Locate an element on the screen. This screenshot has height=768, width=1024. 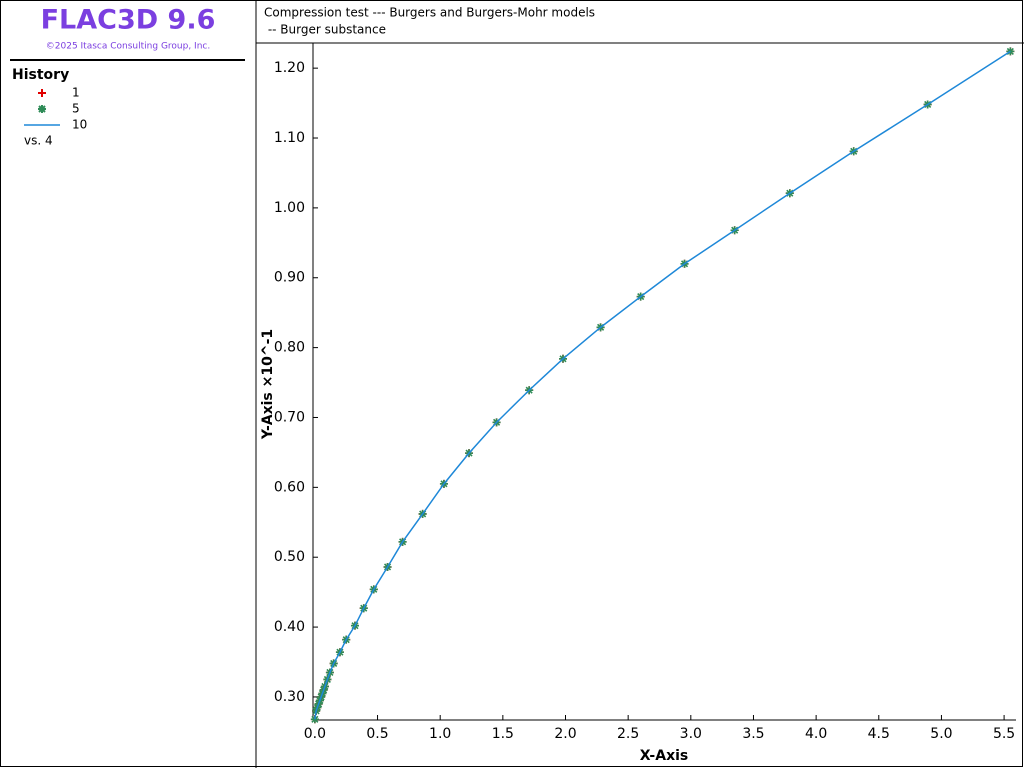
x-tick-label: 4.5 is located at coordinates (879, 734).